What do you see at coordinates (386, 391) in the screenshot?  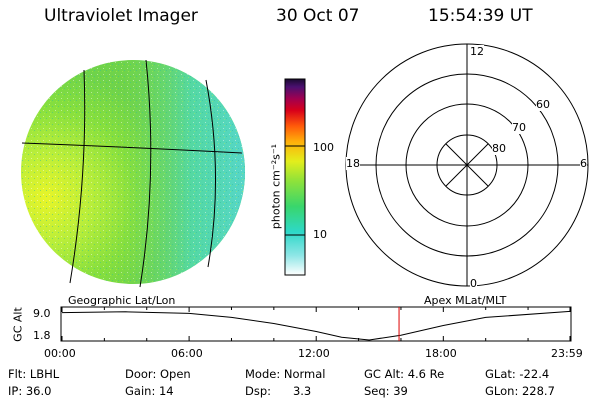 I see `info-seq: Seq: 39` at bounding box center [386, 391].